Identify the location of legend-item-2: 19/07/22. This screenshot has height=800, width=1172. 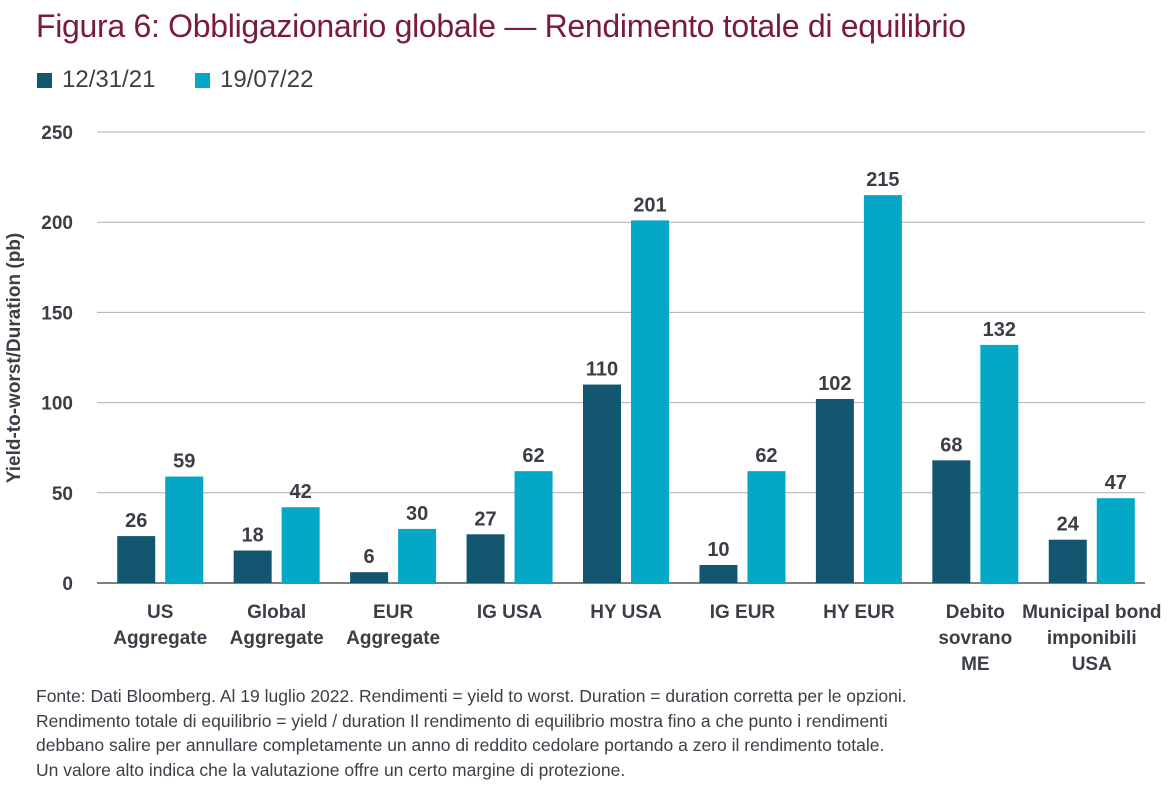
(254, 80).